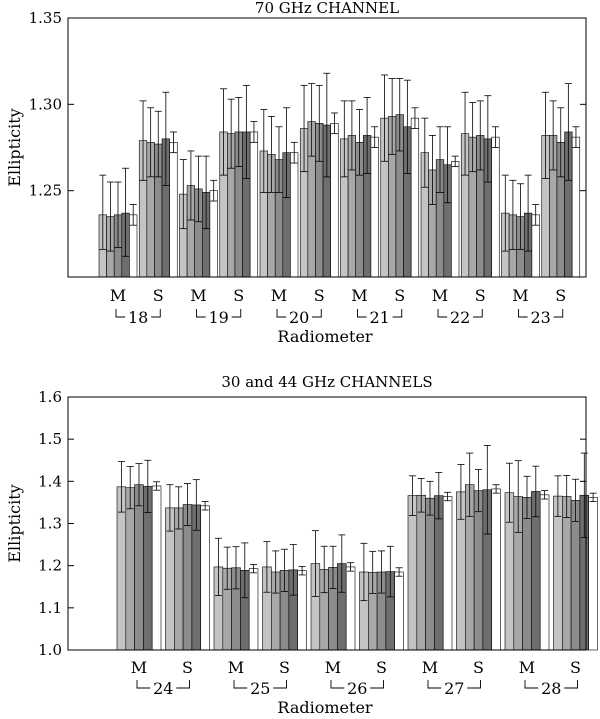 The image size is (600, 719). Describe the element at coordinates (379, 317) in the screenshot. I see `radiometer-number: 21` at that location.